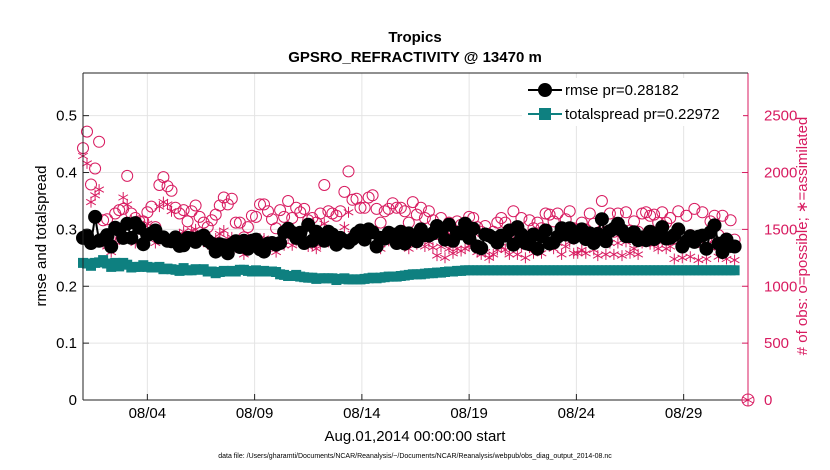  Describe the element at coordinates (66, 343) in the screenshot. I see `left-y-tick-label: 0.1` at that location.